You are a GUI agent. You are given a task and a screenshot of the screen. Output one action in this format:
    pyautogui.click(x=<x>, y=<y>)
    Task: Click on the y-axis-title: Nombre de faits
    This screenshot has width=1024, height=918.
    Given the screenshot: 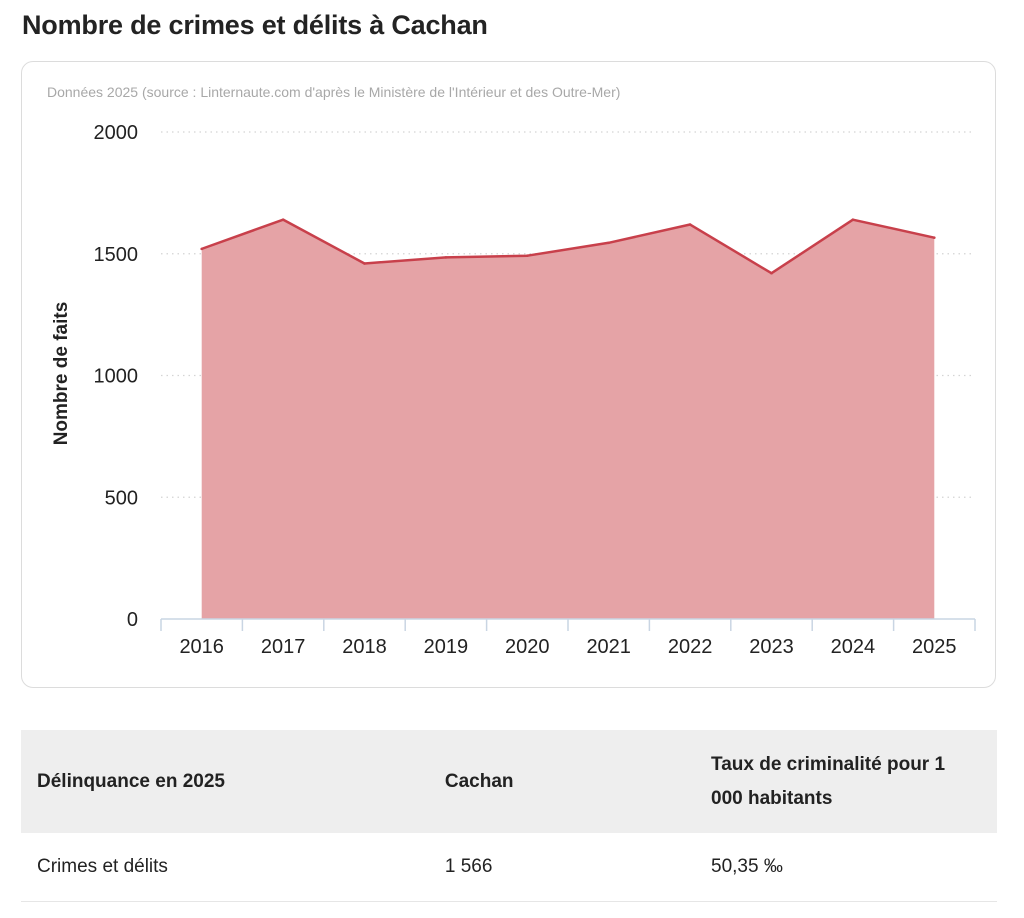 What is the action you would take?
    pyautogui.click(x=61, y=374)
    